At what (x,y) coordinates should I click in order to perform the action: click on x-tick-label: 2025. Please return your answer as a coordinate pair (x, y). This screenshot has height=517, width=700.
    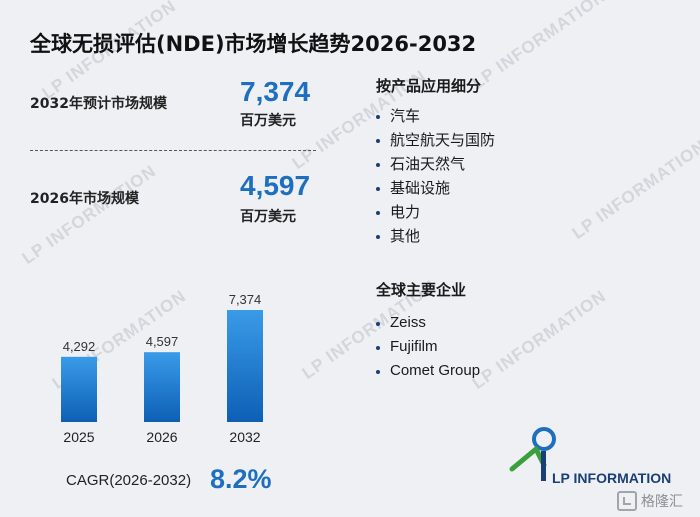
    Looking at the image, I should click on (78, 437).